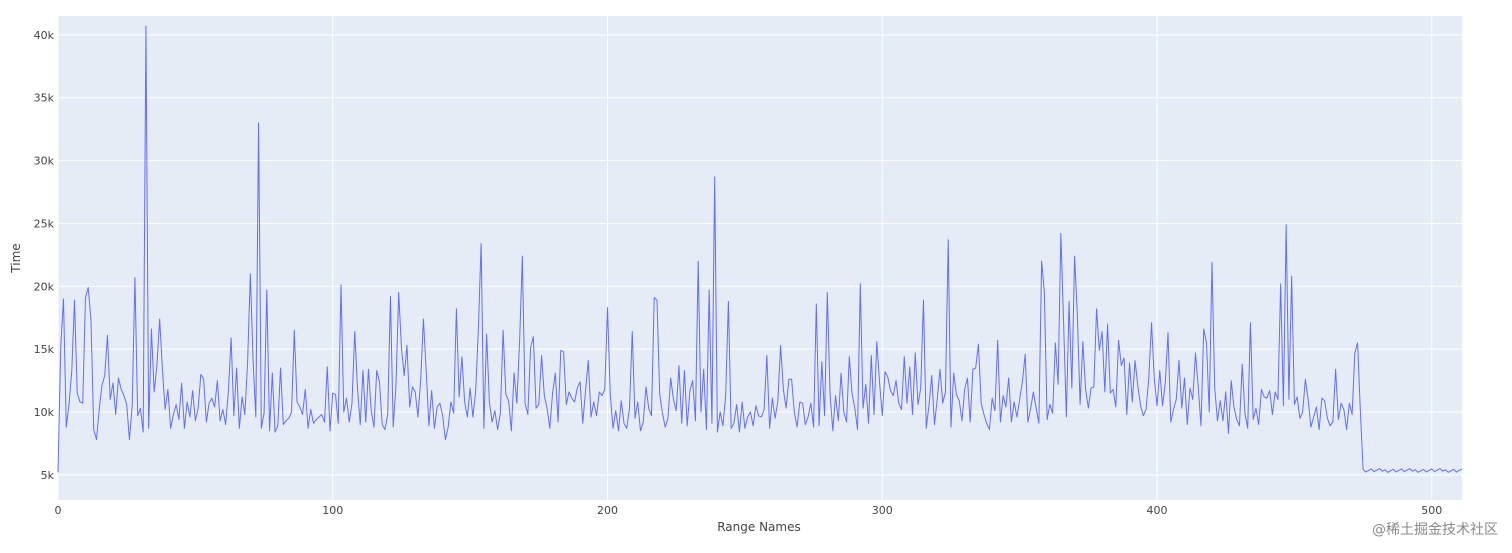 The width and height of the screenshot is (1512, 553). I want to click on x-axis-title: Range Names, so click(759, 527).